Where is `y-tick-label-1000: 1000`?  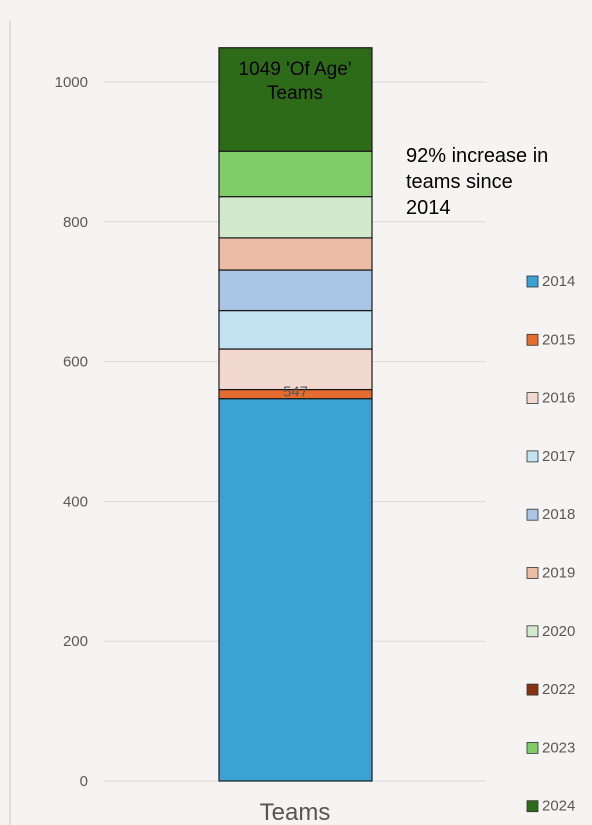
y-tick-label-1000: 1000 is located at coordinates (71, 82).